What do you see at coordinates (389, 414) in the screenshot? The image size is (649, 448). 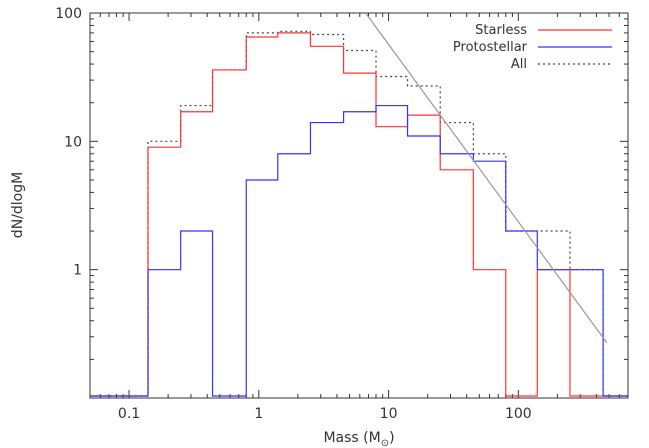 I see `x-tick-label: 10` at bounding box center [389, 414].